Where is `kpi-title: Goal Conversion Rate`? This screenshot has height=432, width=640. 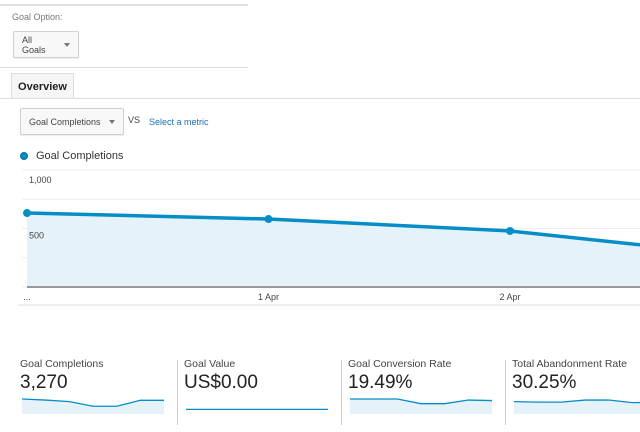 kpi-title: Goal Conversion Rate is located at coordinates (400, 364).